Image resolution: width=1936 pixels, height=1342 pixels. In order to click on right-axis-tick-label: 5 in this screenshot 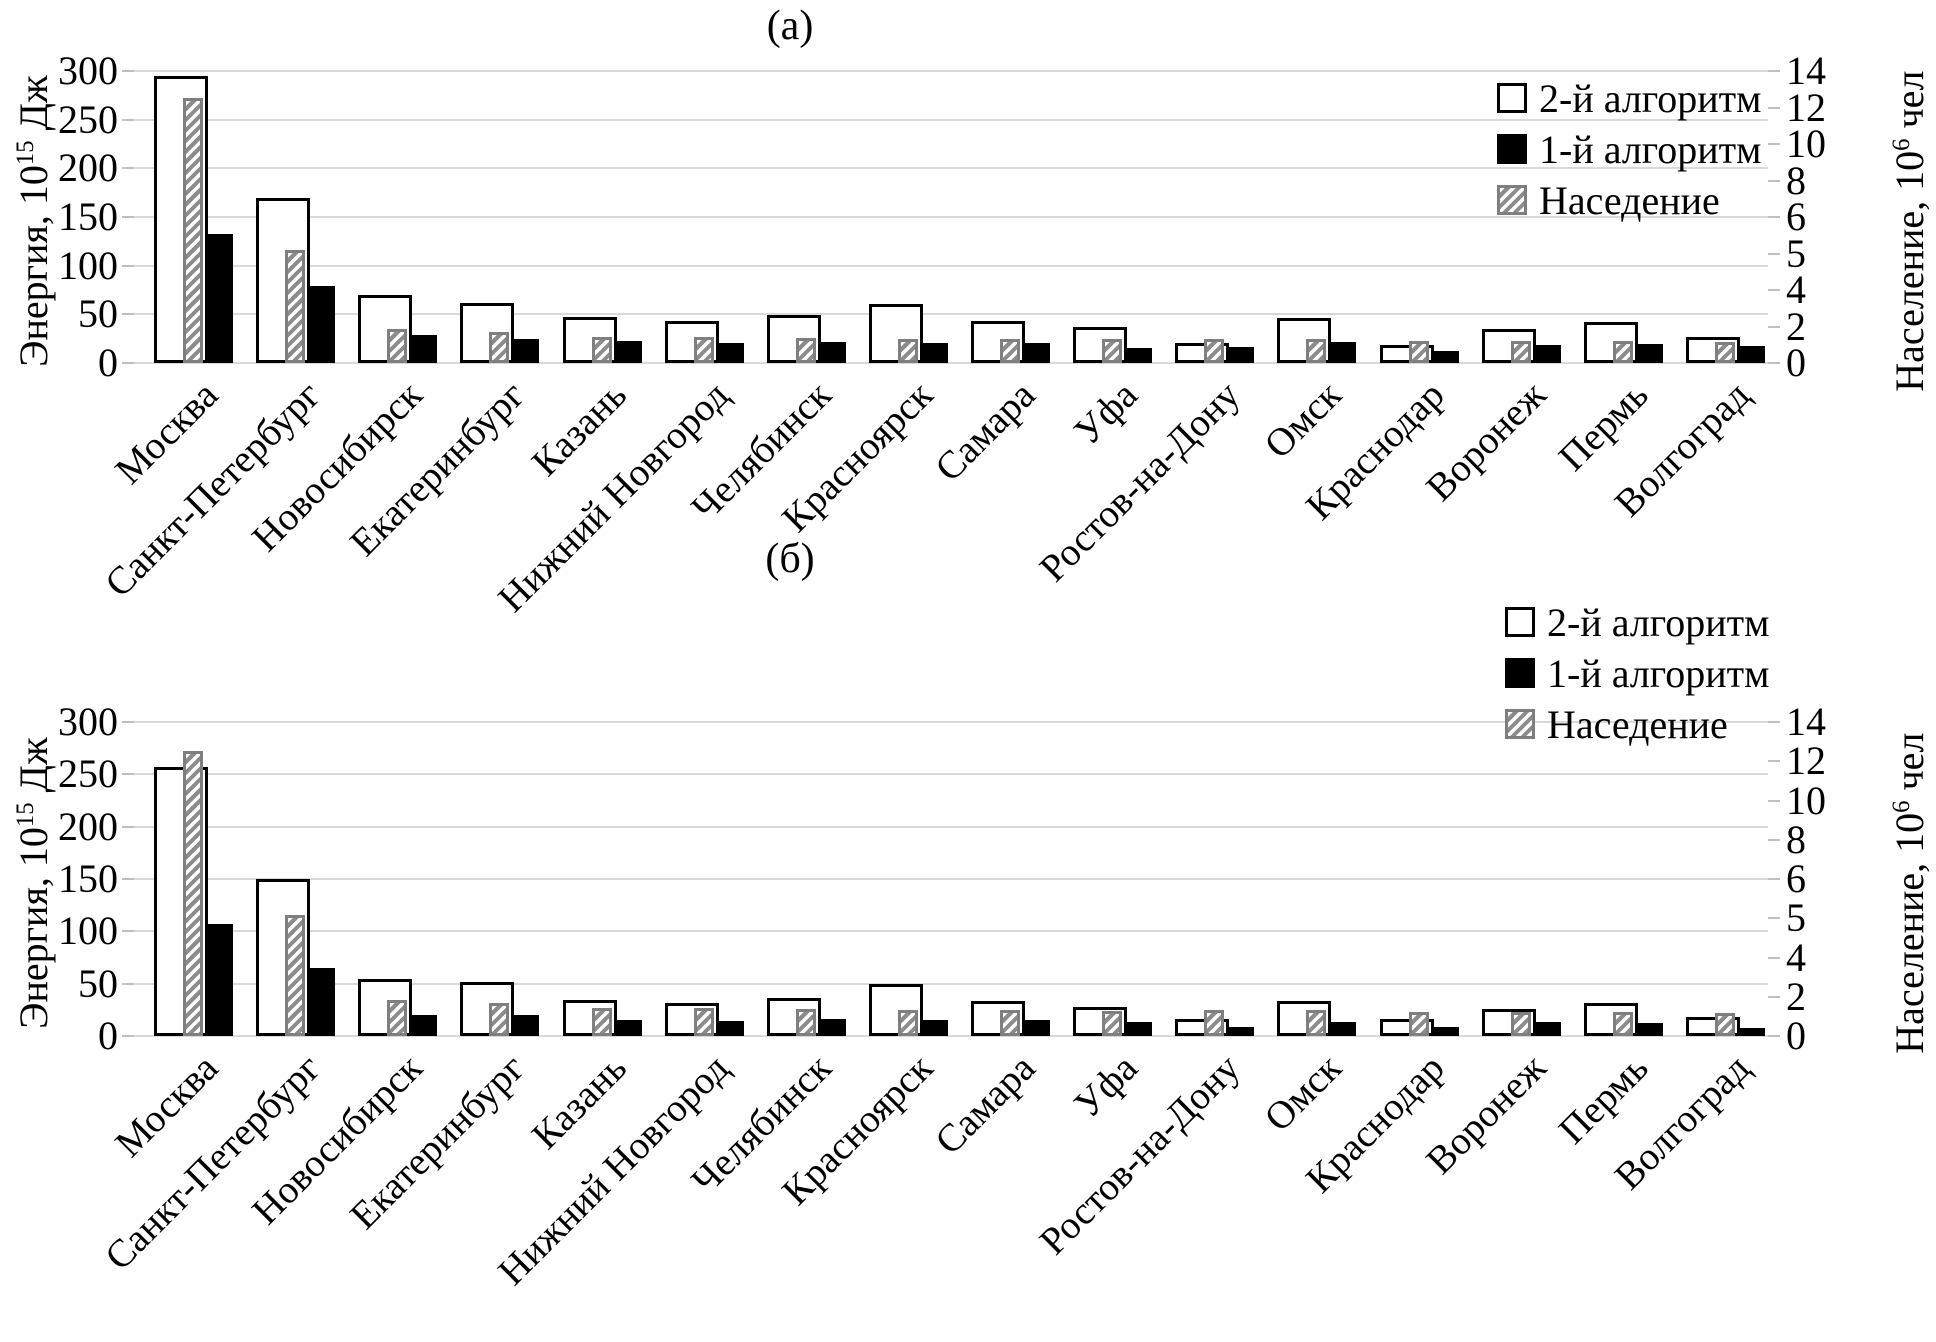, I will do `click(1796, 918)`.